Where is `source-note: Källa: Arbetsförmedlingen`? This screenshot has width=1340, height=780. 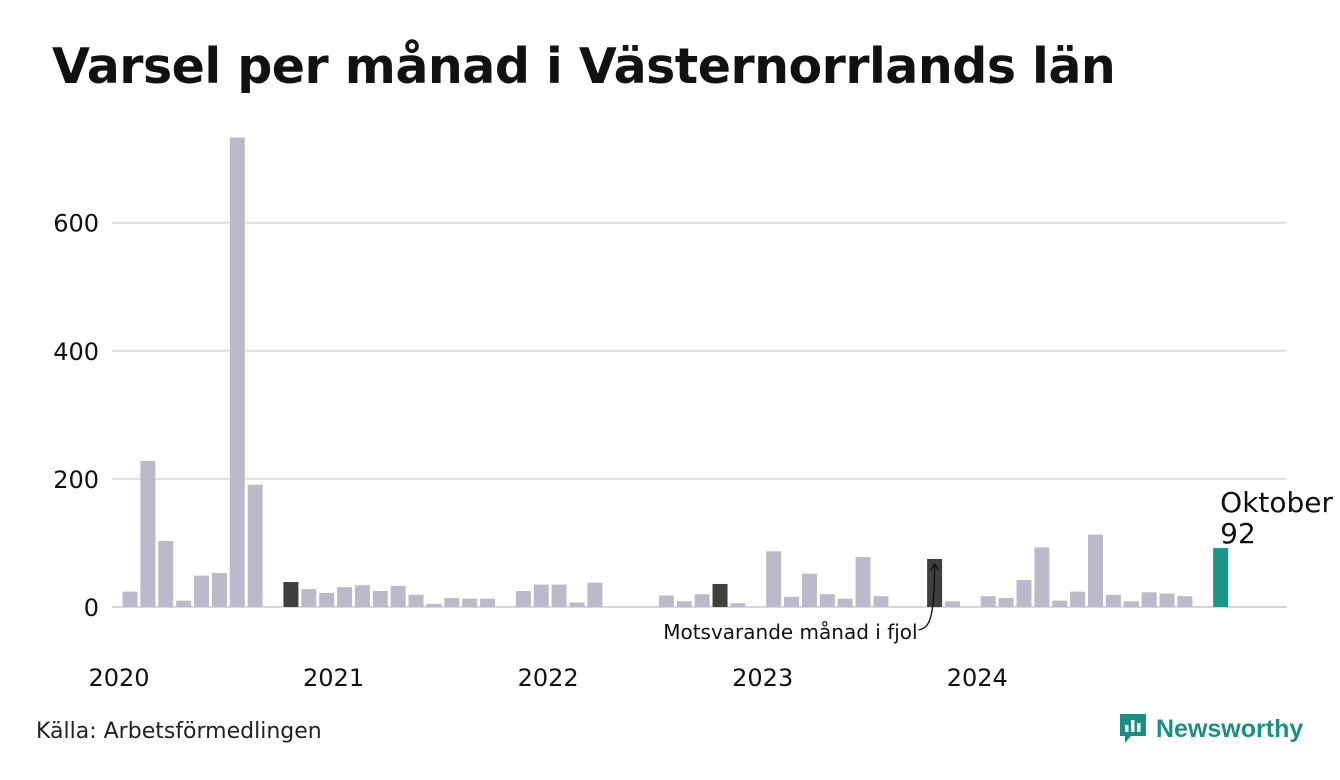 source-note: Källa: Arbetsförmedlingen is located at coordinates (179, 731).